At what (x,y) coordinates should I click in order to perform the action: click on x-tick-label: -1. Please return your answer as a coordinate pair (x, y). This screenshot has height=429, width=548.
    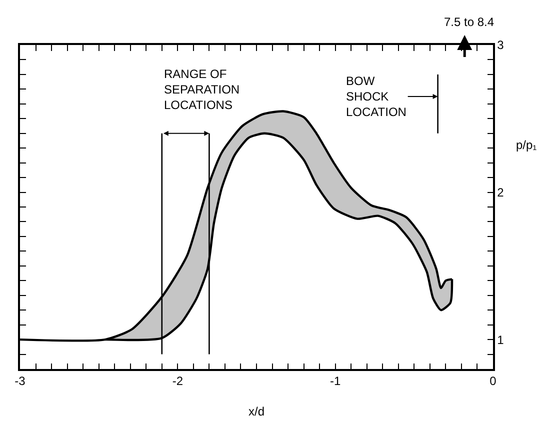
    Looking at the image, I should click on (335, 381).